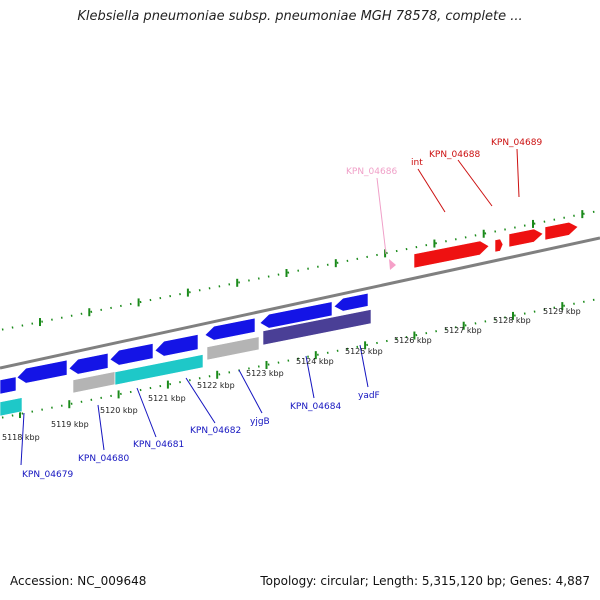 Image resolution: width=600 pixels, height=600 pixels. Describe the element at coordinates (103, 459) in the screenshot. I see `gene-label-kpn-04680: KPN_04680` at that location.